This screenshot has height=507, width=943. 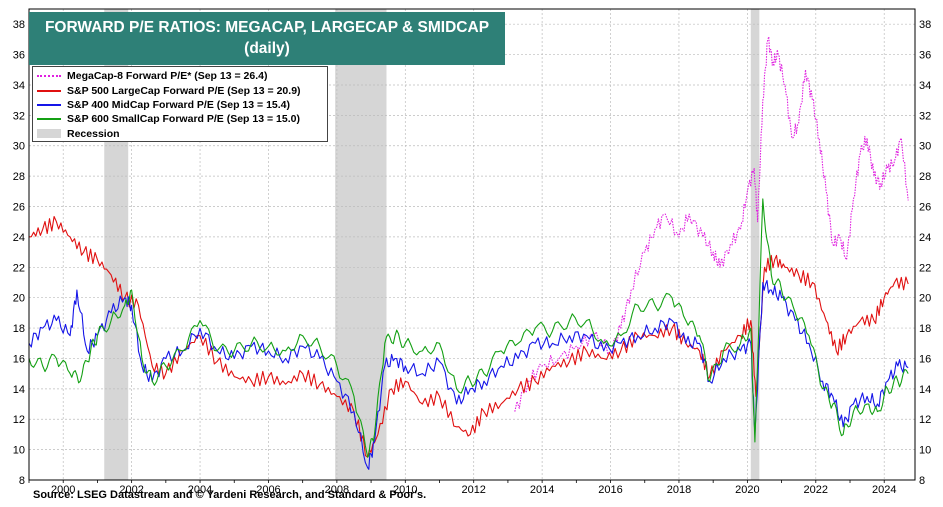 I want to click on x-tick-2010: 2010, so click(x=405, y=490).